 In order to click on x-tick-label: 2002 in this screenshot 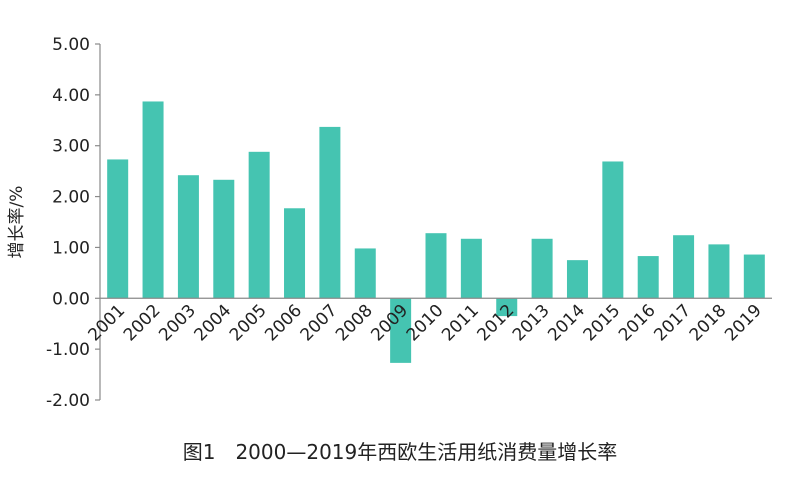, I will do `click(142, 323)`.